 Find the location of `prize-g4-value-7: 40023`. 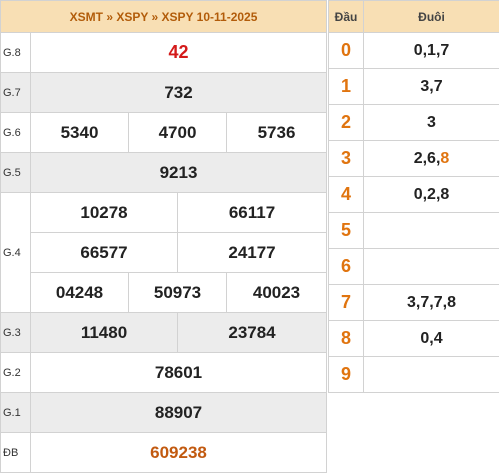

prize-g4-value-7: 40023 is located at coordinates (277, 293).